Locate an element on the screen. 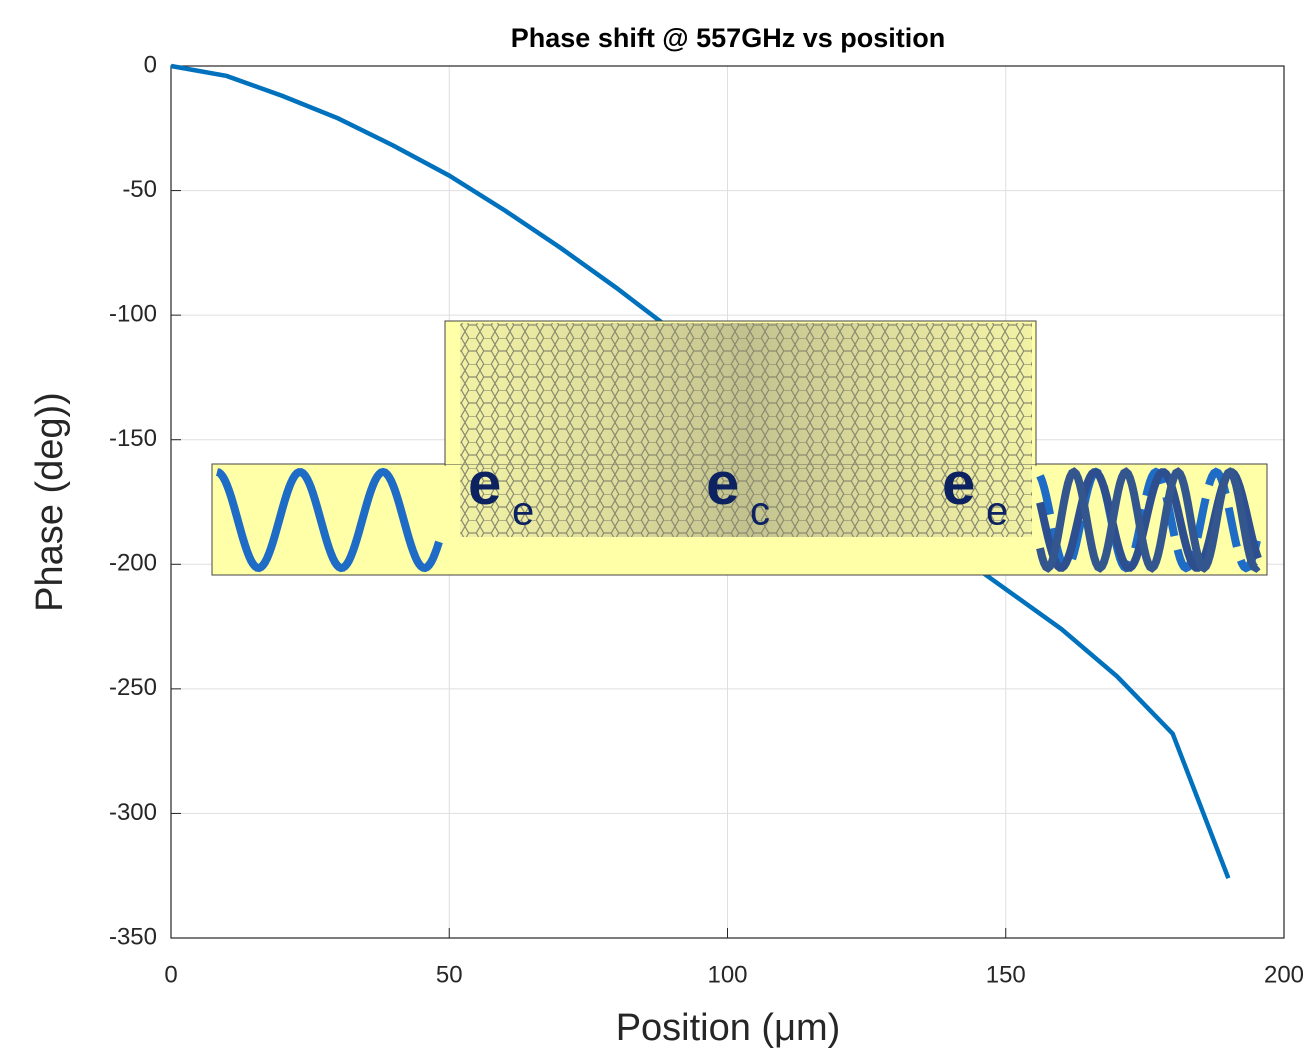  x-tick-label: 100 is located at coordinates (727, 974).